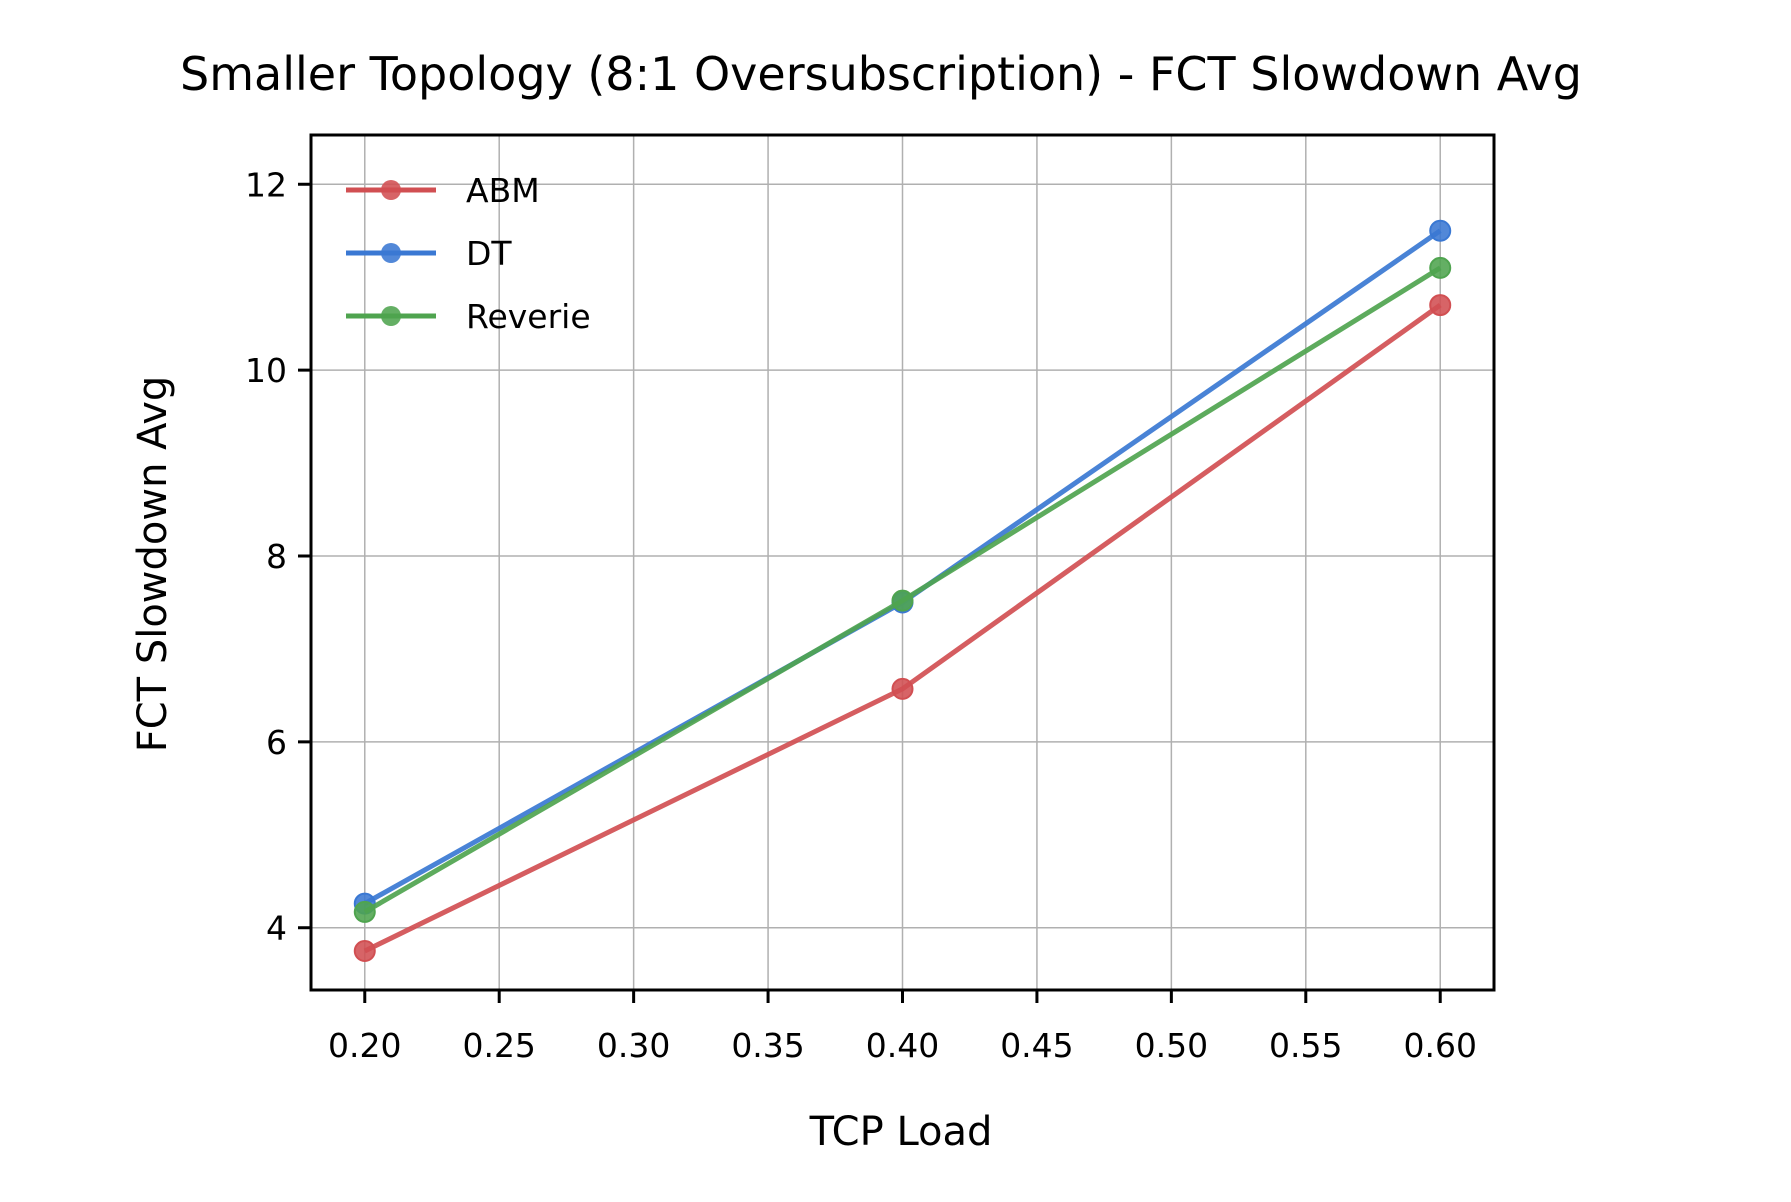 The width and height of the screenshot is (1791, 1202). Describe the element at coordinates (276, 556) in the screenshot. I see `y-tick-label: 8` at that location.